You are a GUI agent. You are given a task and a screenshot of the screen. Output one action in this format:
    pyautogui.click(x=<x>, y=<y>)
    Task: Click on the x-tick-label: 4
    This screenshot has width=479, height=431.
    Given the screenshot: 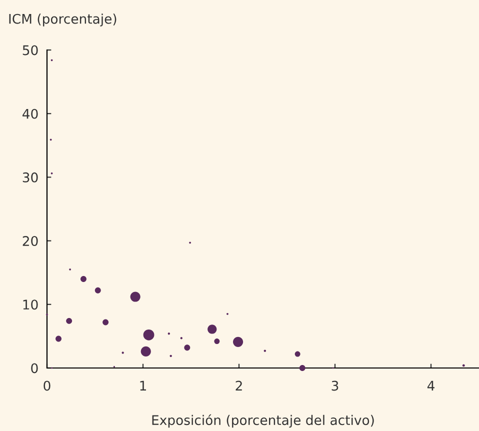 What is the action you would take?
    pyautogui.click(x=430, y=385)
    